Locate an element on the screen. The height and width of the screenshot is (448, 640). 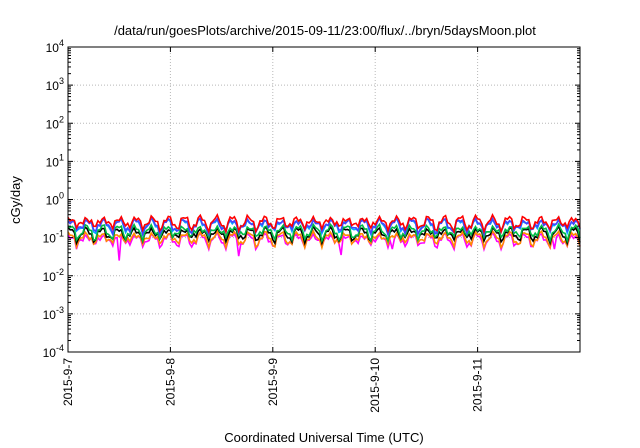
y-axis-label: cGy/day is located at coordinates (15, 200).